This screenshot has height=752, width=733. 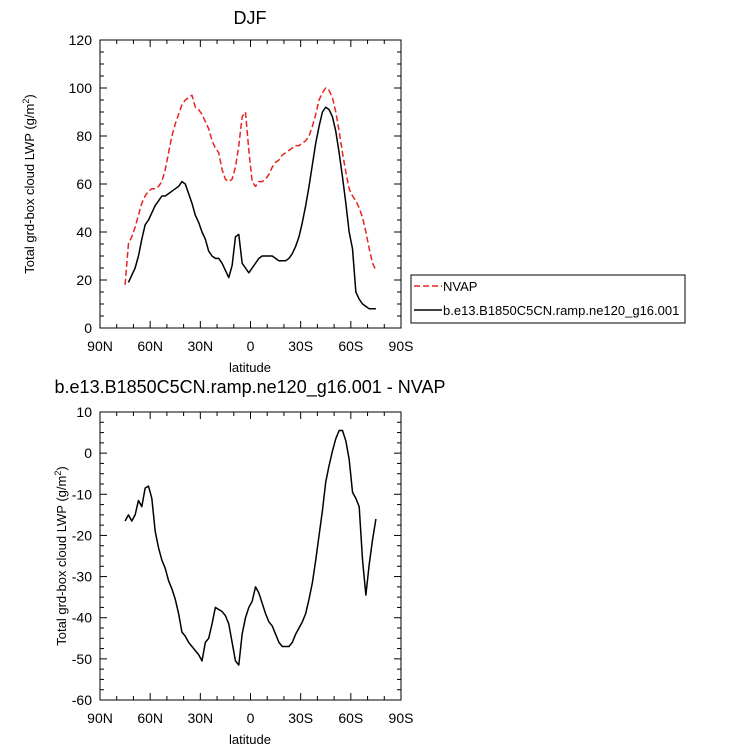 I want to click on top-chart-x-tick-label-60s: 60S, so click(x=350, y=346).